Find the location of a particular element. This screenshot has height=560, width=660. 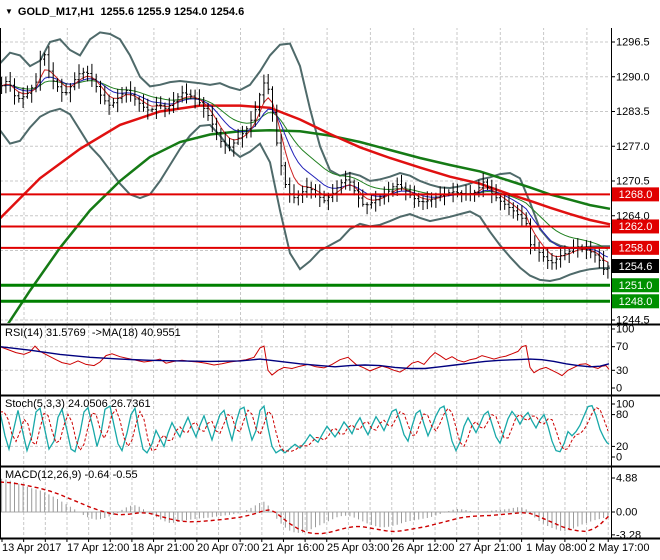

time-axis-label: 21 Apr 16:00 is located at coordinates (293, 548).